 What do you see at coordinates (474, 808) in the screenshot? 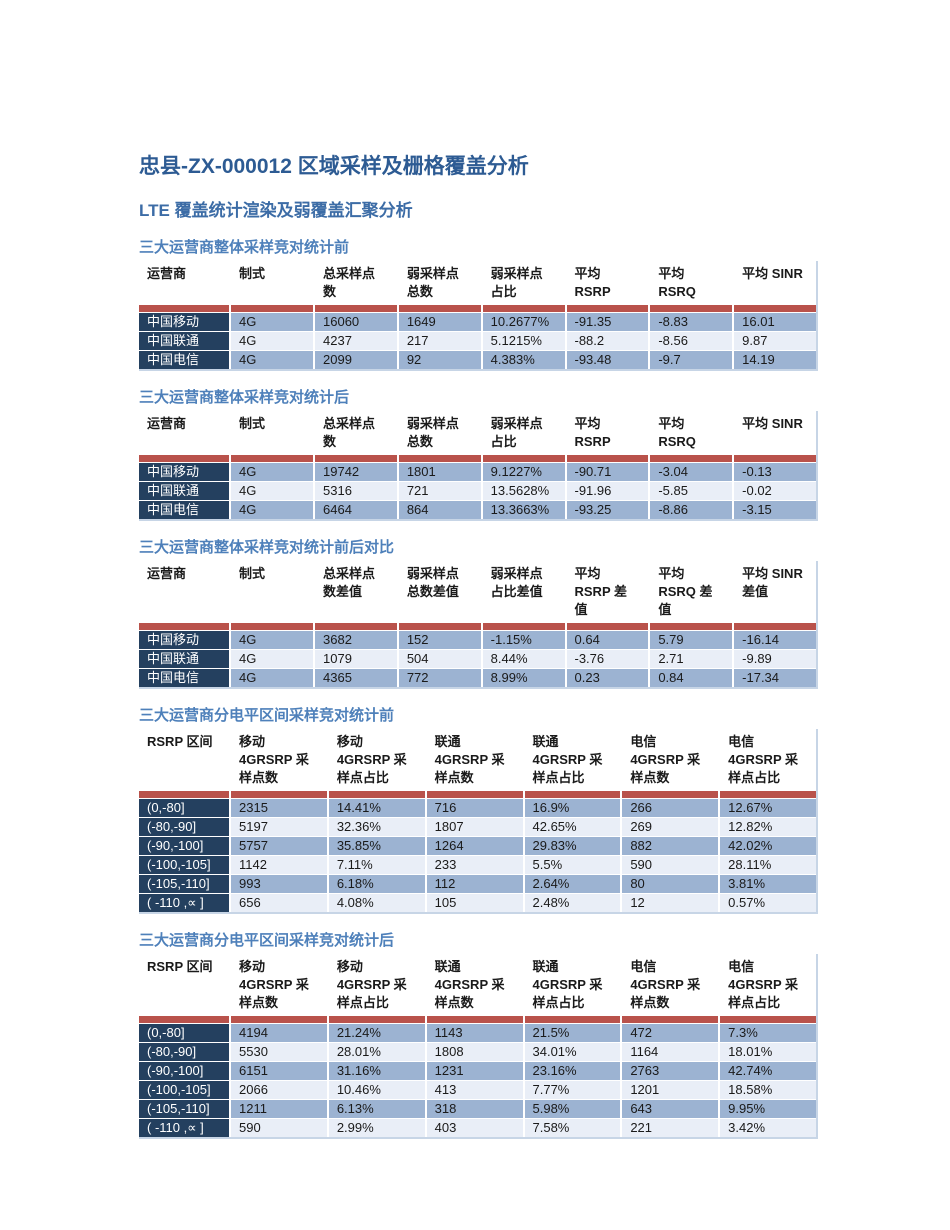
I see `data-cell: 716` at bounding box center [474, 808].